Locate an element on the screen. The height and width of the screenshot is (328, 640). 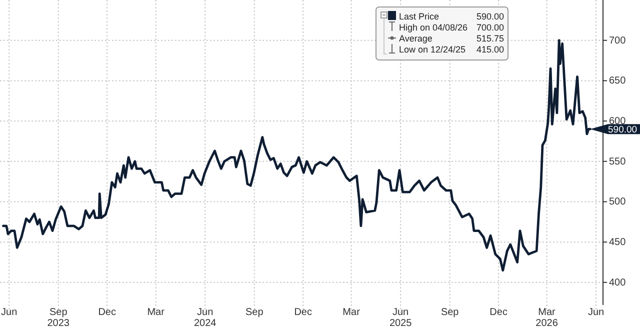
x-tick-label: Jun 2024 is located at coordinates (205, 317).